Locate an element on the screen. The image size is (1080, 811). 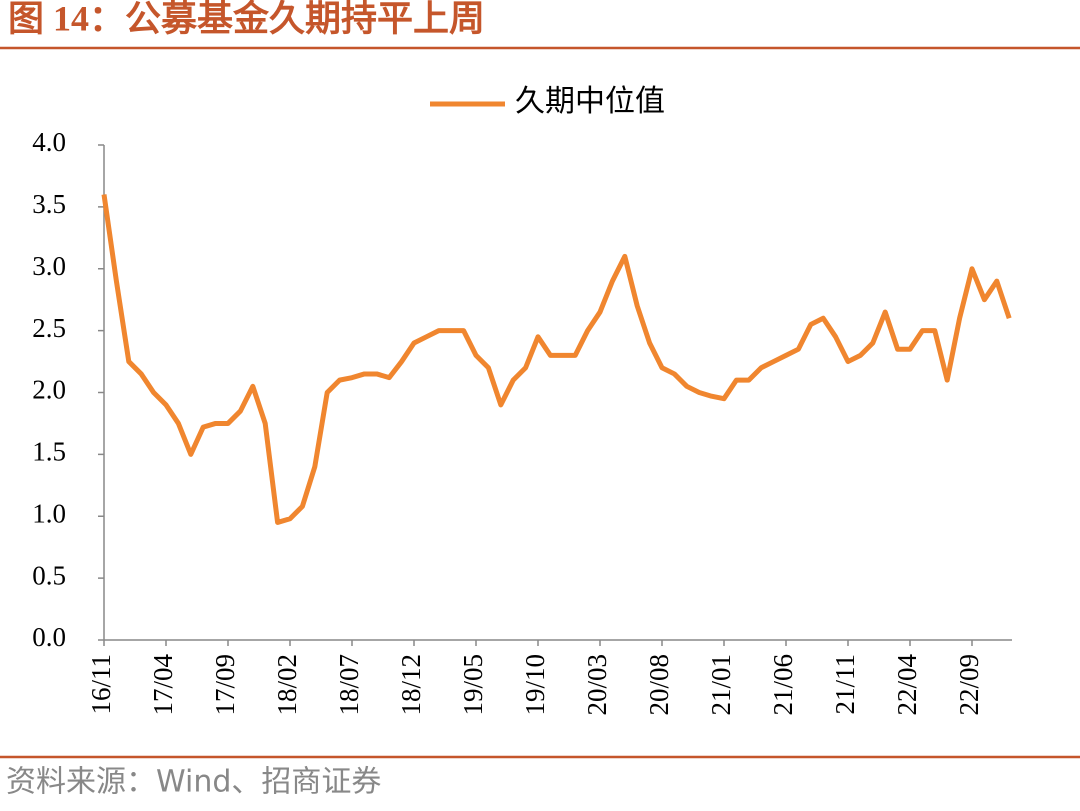
x-tick-label: 22/09 is located at coordinates (969, 685).